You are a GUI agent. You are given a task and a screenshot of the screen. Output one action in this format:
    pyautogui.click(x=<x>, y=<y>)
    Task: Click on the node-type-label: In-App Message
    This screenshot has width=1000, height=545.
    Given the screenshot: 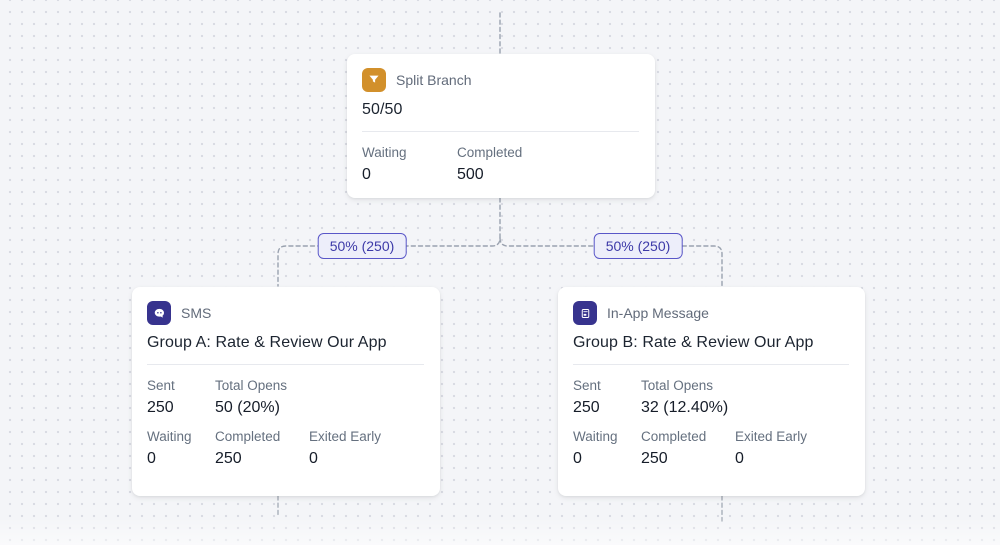 What is the action you would take?
    pyautogui.click(x=658, y=313)
    